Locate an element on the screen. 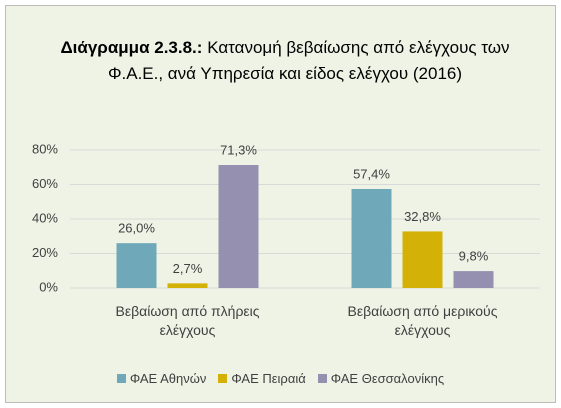 The image size is (561, 408). legend-item: ΦΑΕ Αθηνών is located at coordinates (161, 378).